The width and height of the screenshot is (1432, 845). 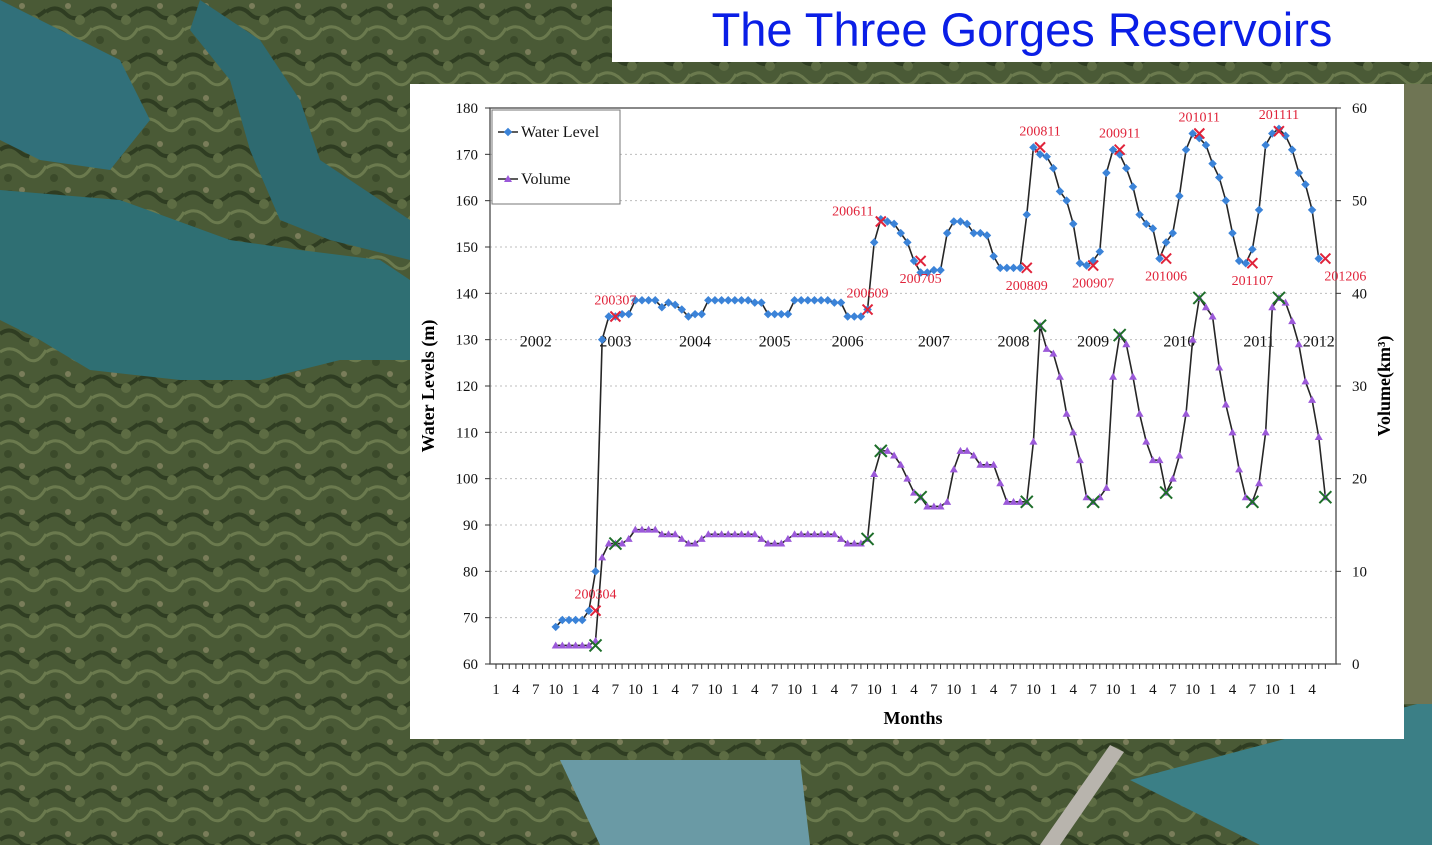 What do you see at coordinates (615, 342) in the screenshot?
I see `year-label: 2003` at bounding box center [615, 342].